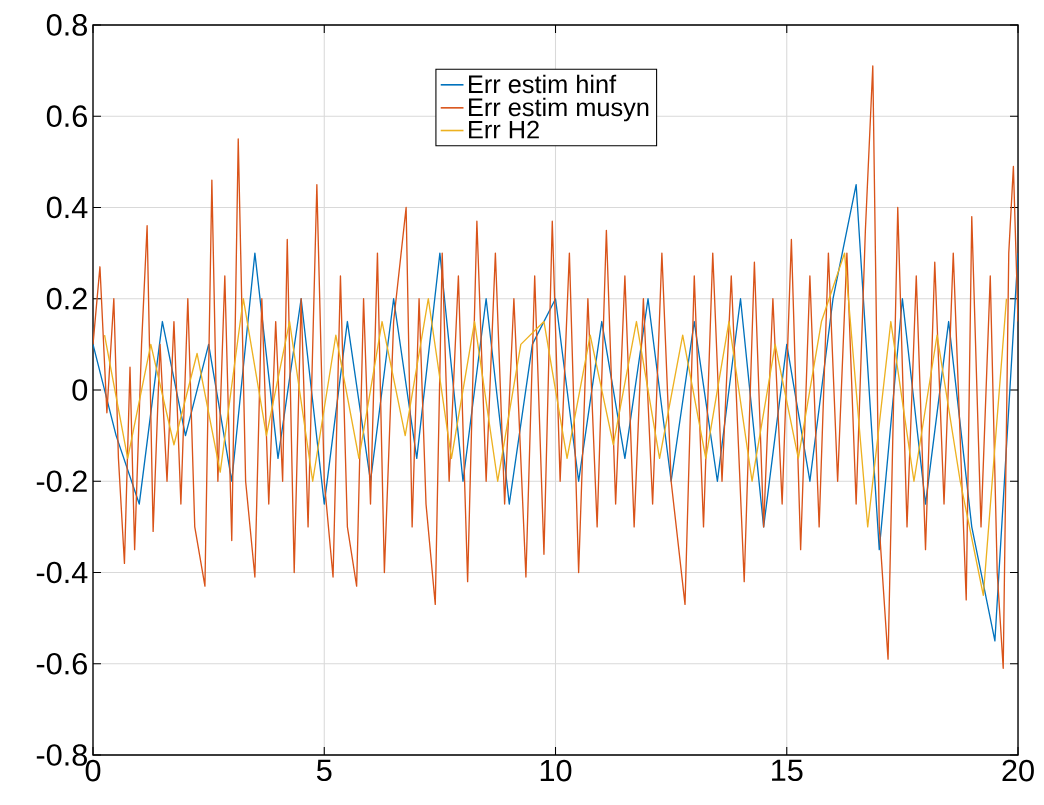 Image resolution: width=1044 pixels, height=805 pixels. What do you see at coordinates (62, 572) in the screenshot?
I see `y-tick-label: -0.4` at bounding box center [62, 572].